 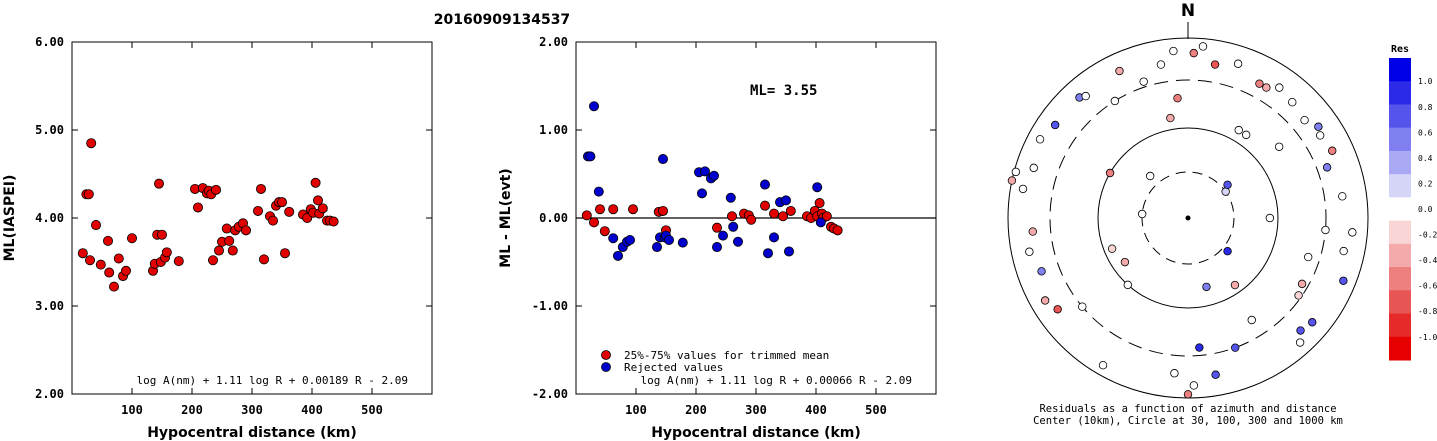 What do you see at coordinates (1425, 209) in the screenshot?
I see `colorbar-tick-label: 0.0` at bounding box center [1425, 209].